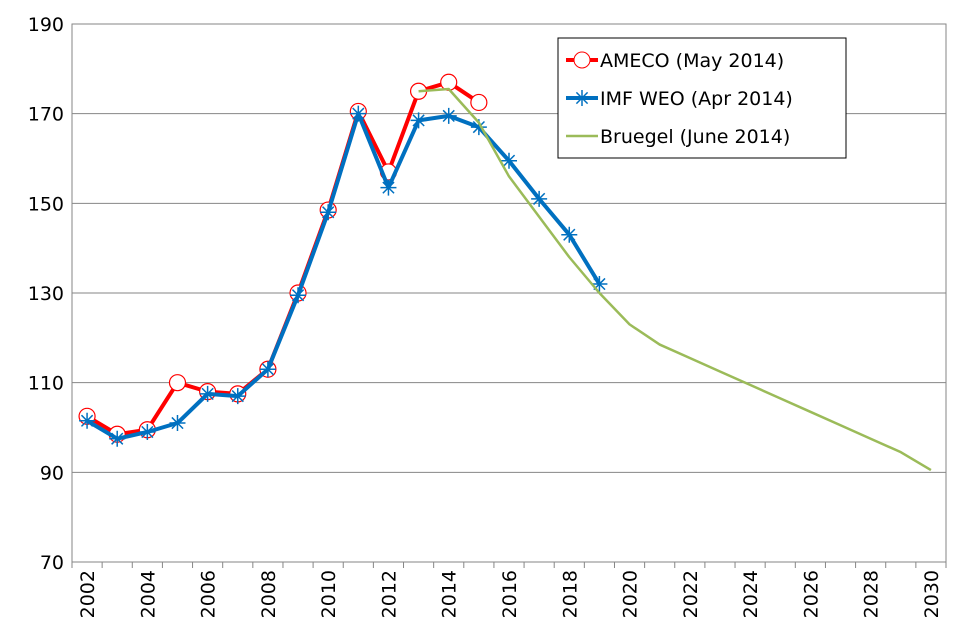  What do you see at coordinates (269, 594) in the screenshot?
I see `x-tick-label: 2008` at bounding box center [269, 594].